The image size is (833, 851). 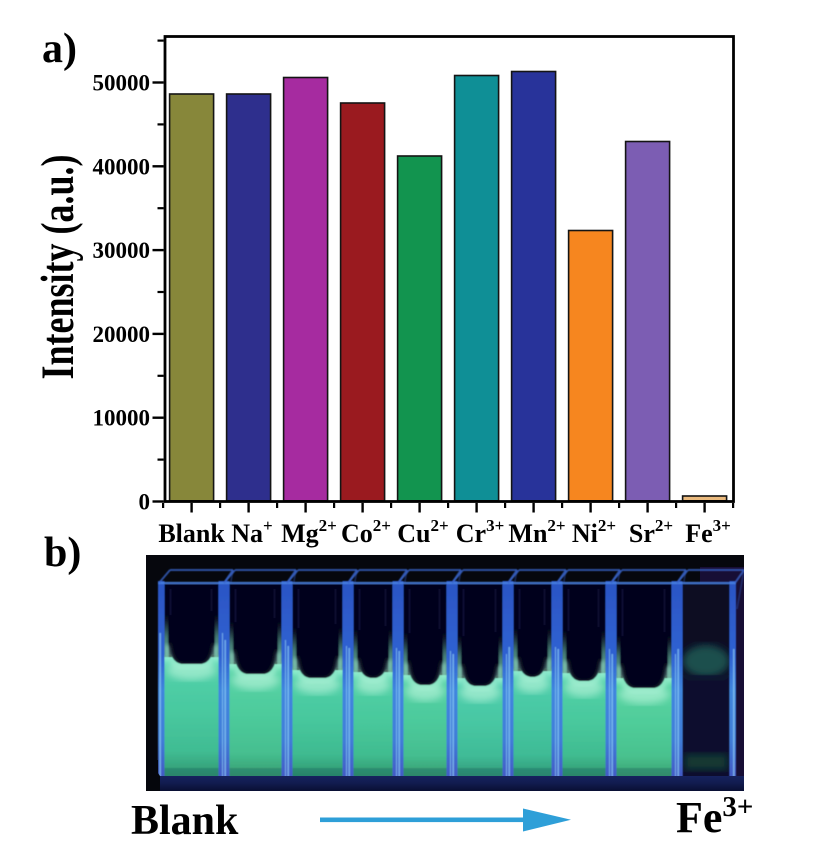 What do you see at coordinates (122, 418) in the screenshot?
I see `svg-text: 10000` at bounding box center [122, 418].